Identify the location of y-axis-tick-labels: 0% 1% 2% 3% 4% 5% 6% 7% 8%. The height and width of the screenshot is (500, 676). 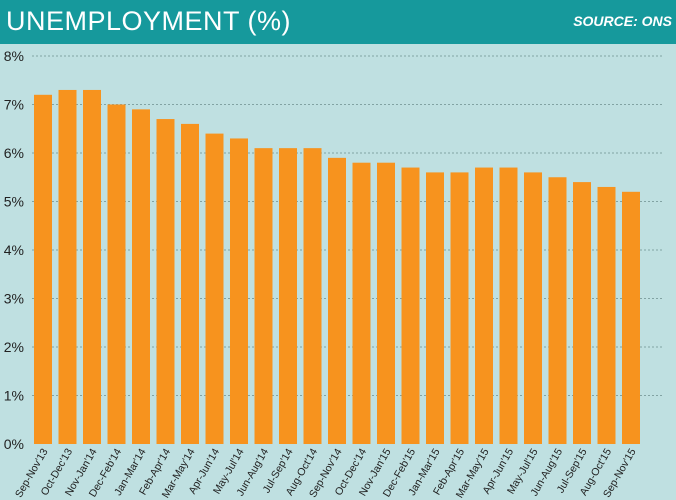
(14, 250).